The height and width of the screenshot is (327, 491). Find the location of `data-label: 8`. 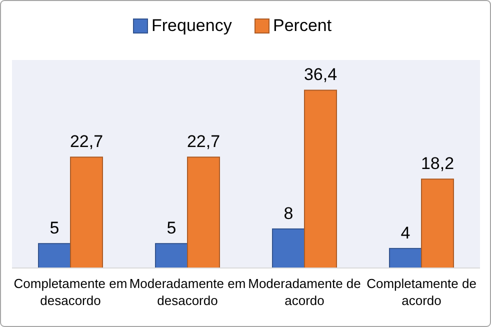

data-label: 8 is located at coordinates (289, 213).